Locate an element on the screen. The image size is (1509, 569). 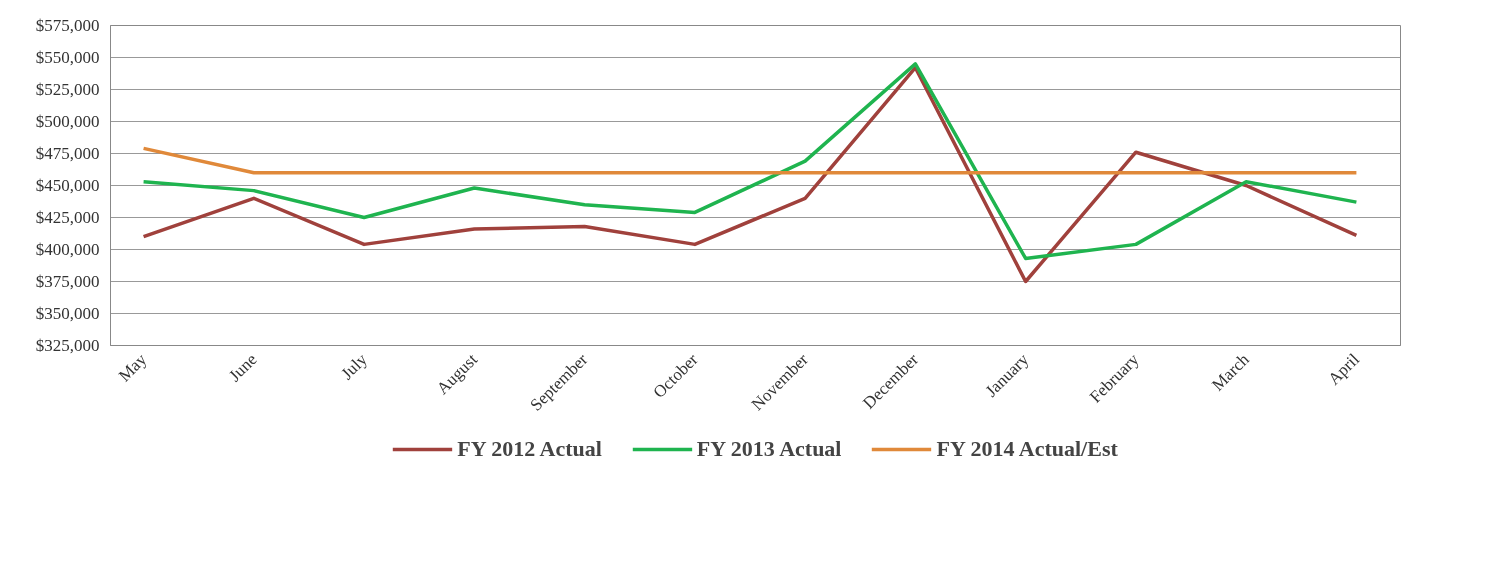
y-tick-label: $475,000 is located at coordinates (67, 153).